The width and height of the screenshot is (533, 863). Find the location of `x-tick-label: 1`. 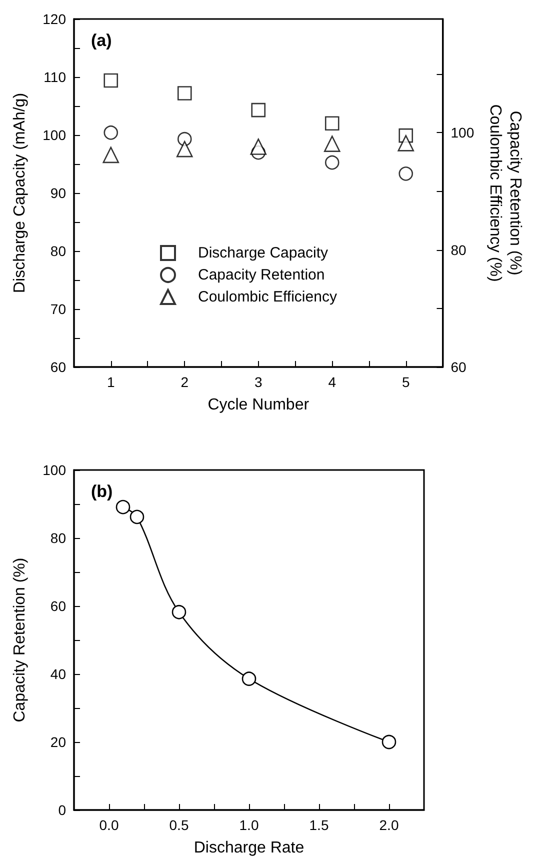

x-tick-label: 1 is located at coordinates (110, 382).